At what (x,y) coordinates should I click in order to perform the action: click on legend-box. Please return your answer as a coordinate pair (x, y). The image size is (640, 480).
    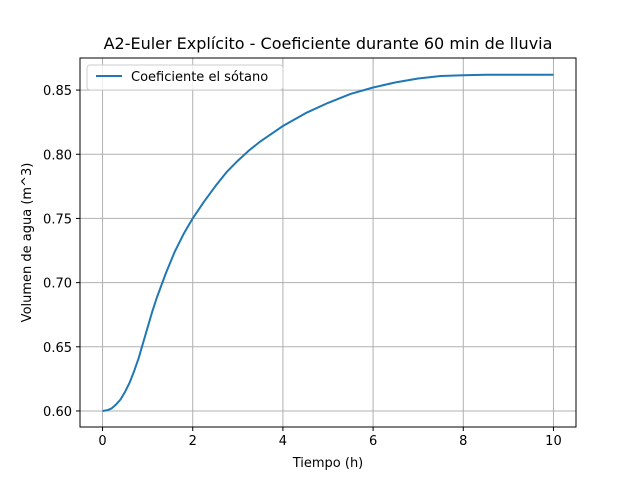
    Looking at the image, I should click on (185, 77).